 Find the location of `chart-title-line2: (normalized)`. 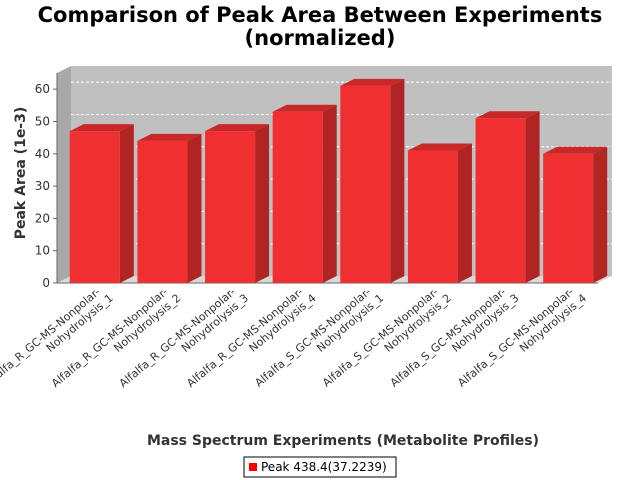

chart-title-line2: (normalized) is located at coordinates (320, 38).